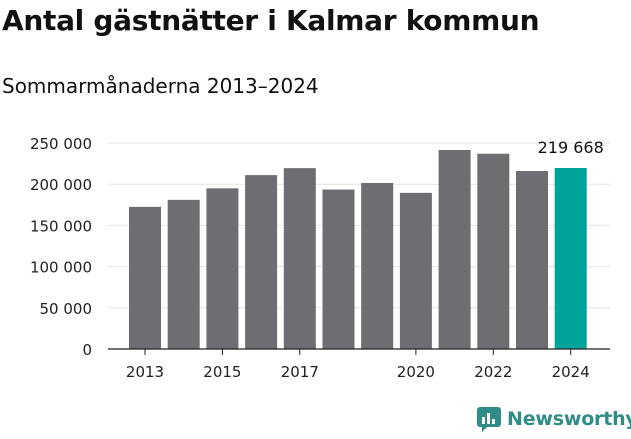 Image resolution: width=631 pixels, height=439 pixels. What do you see at coordinates (271, 20) in the screenshot?
I see `chart-title: Antal gästnätter i Kalmar kommun` at bounding box center [271, 20].